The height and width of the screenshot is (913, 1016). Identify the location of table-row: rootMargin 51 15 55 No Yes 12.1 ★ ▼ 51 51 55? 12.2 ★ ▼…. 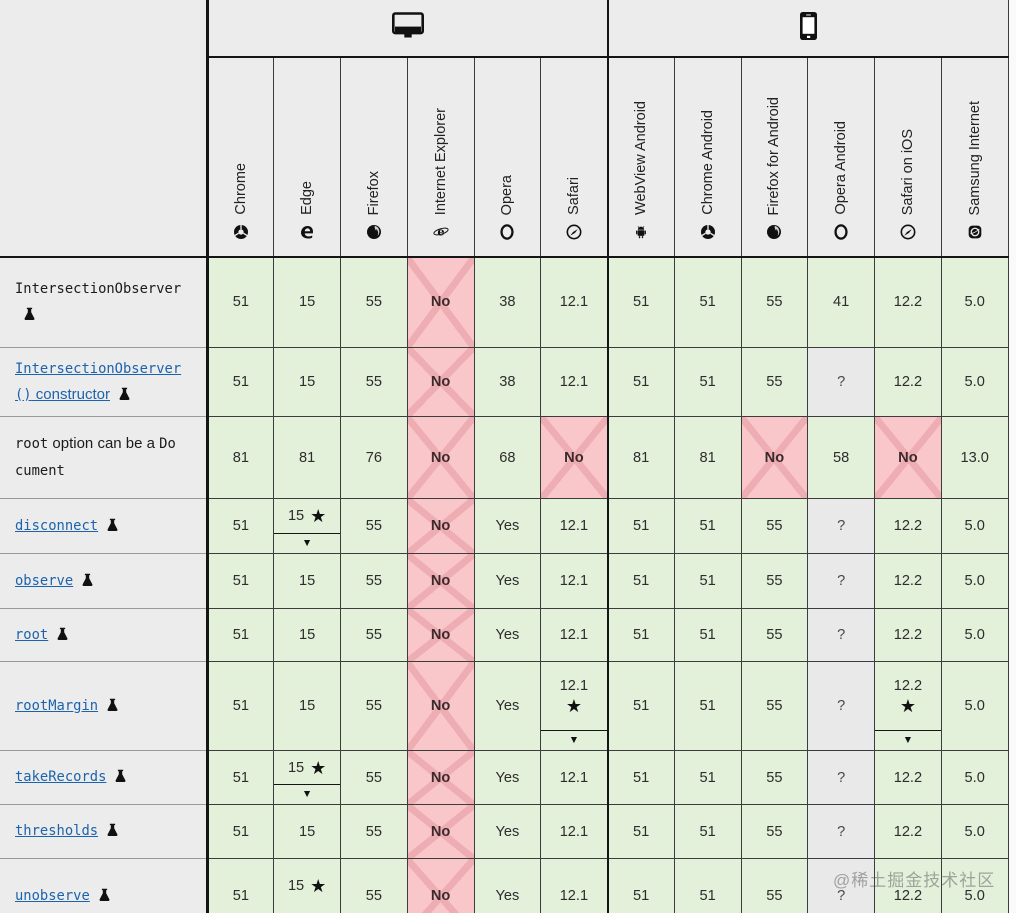
(504, 706).